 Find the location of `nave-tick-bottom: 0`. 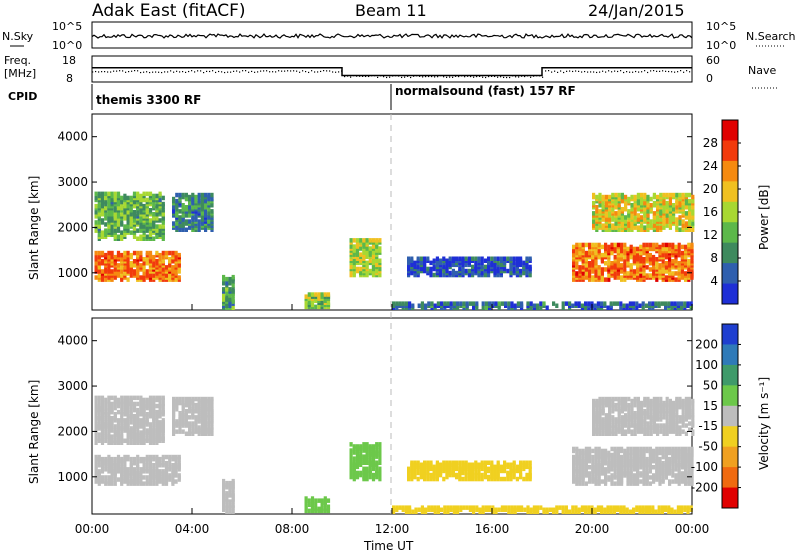

nave-tick-bottom: 0 is located at coordinates (709, 78).